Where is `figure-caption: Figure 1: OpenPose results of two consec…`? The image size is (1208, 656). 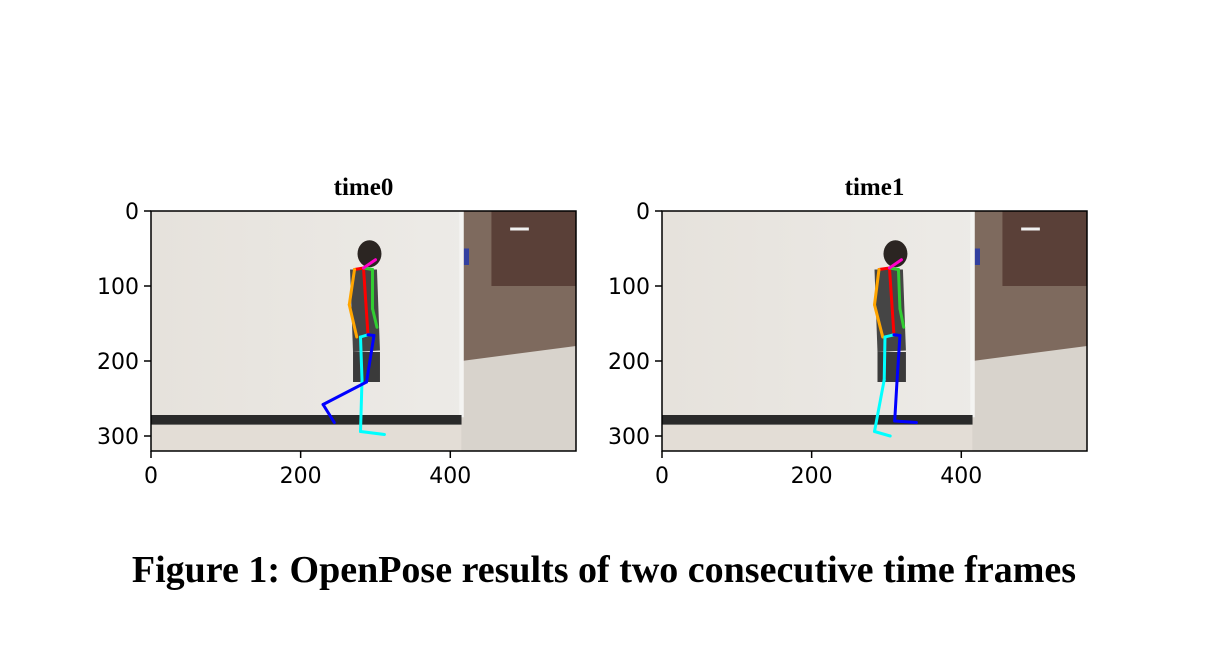
figure-caption: Figure 1: OpenPose results of two consec… is located at coordinates (604, 570).